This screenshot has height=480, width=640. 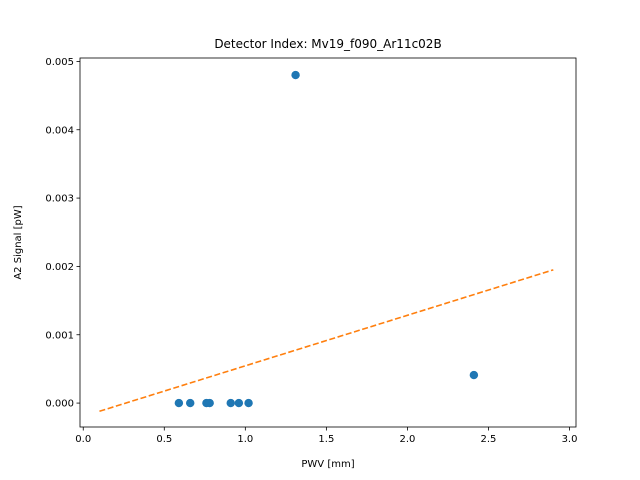 What do you see at coordinates (59, 62) in the screenshot?
I see `y-tick-label: 0.005` at bounding box center [59, 62].